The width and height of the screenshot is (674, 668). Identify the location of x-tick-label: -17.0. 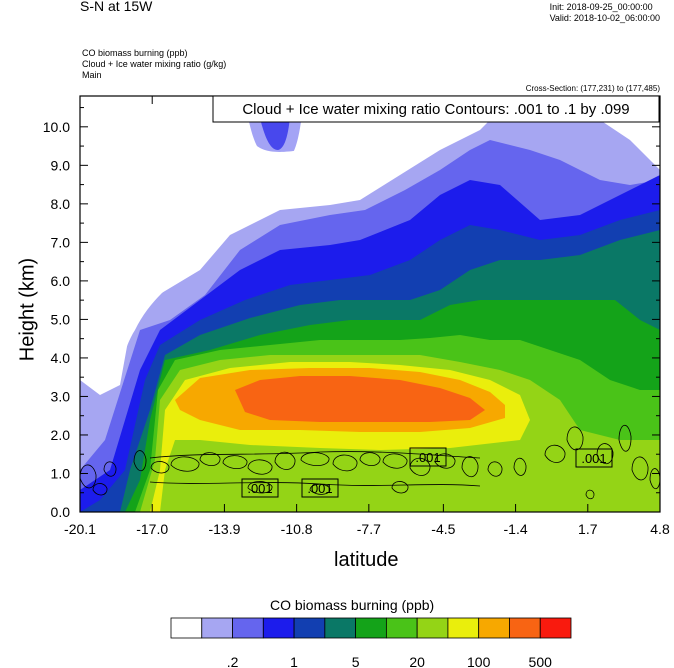
(152, 529).